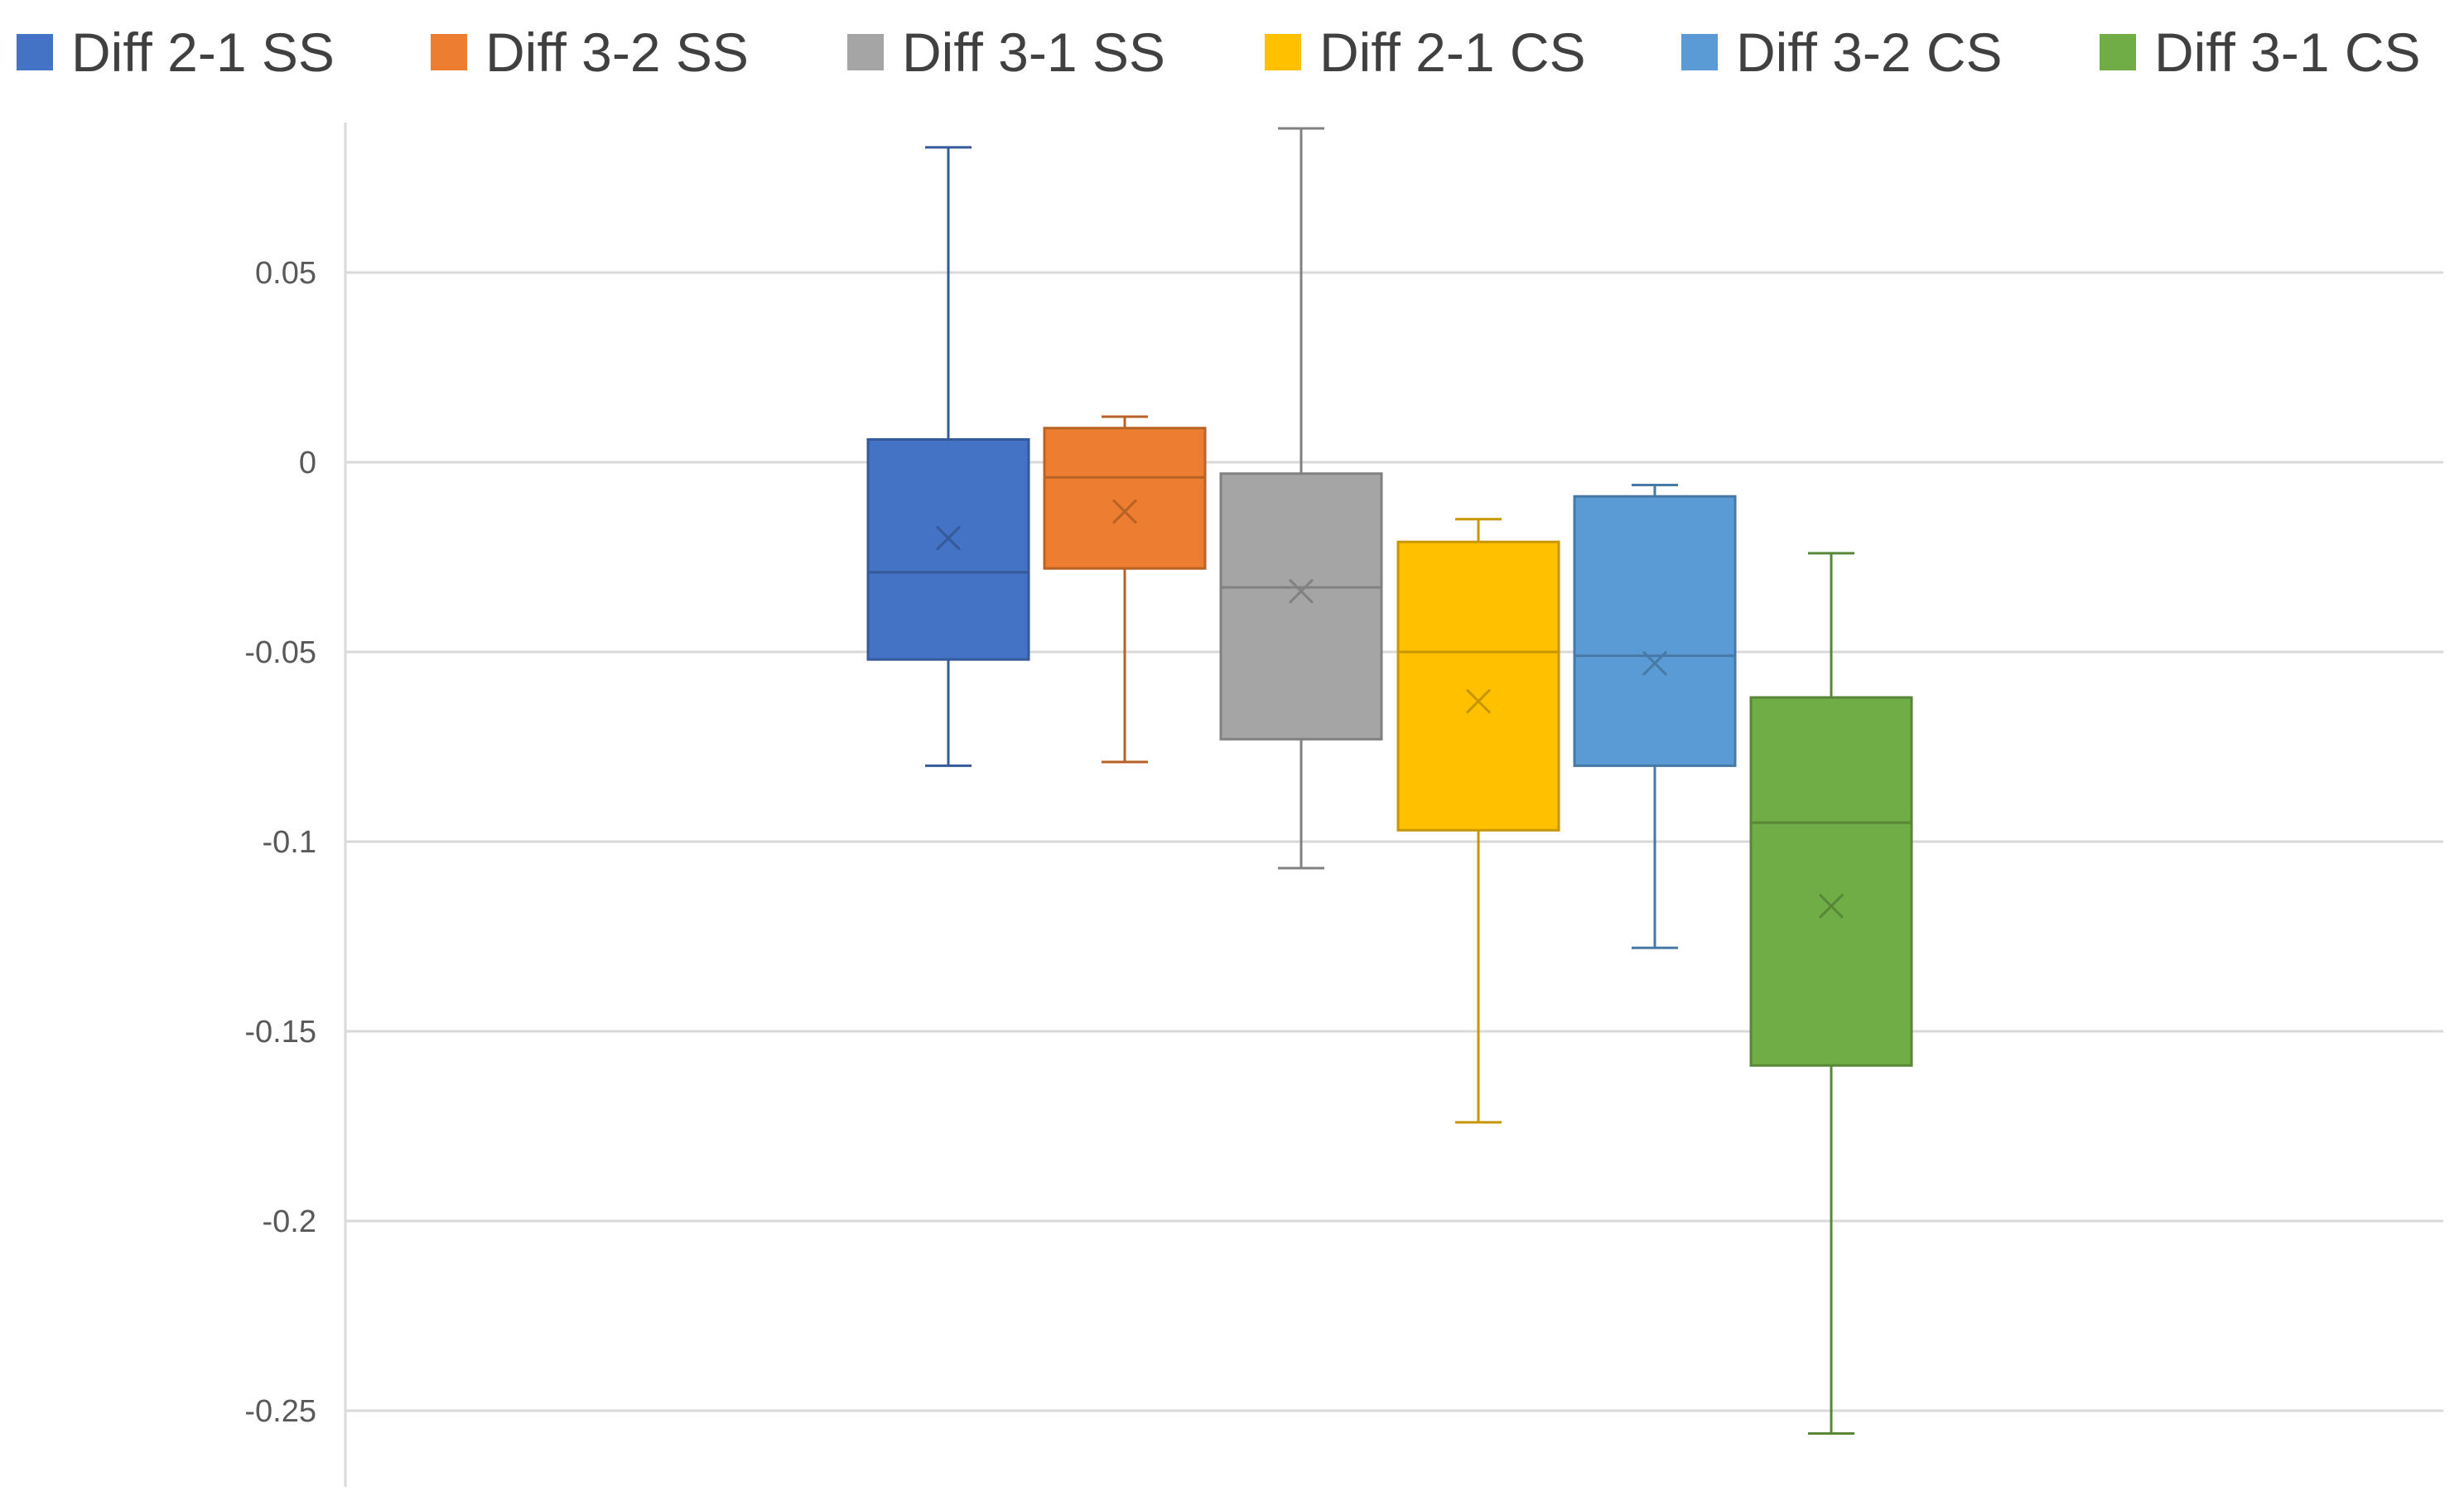 The height and width of the screenshot is (1501, 2464). Describe the element at coordinates (203, 52) in the screenshot. I see `legend-label: Diff 2-1 SS` at that location.